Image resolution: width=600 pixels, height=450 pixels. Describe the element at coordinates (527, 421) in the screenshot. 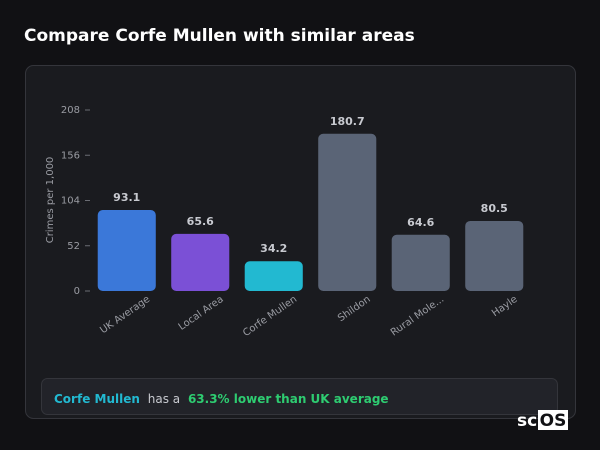

I see `logo-prefix: sc` at that location.